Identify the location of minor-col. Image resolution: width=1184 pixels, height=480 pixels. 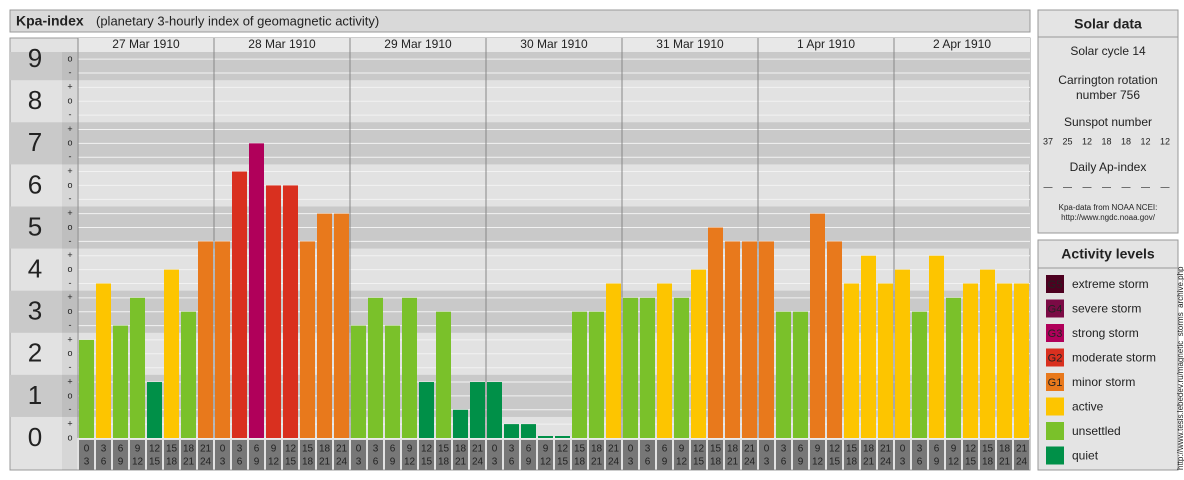
(69, 261).